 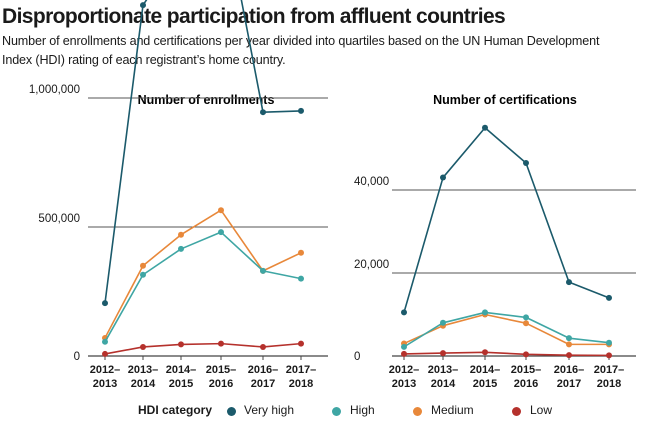 What do you see at coordinates (506, 354) in the screenshot?
I see `cert-line-low` at bounding box center [506, 354].